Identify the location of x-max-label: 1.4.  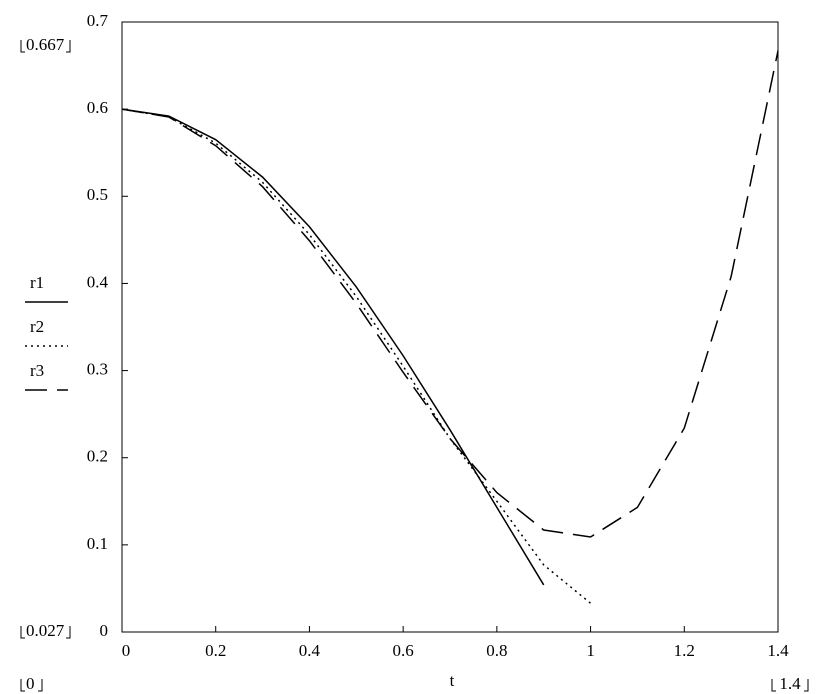
(790, 683).